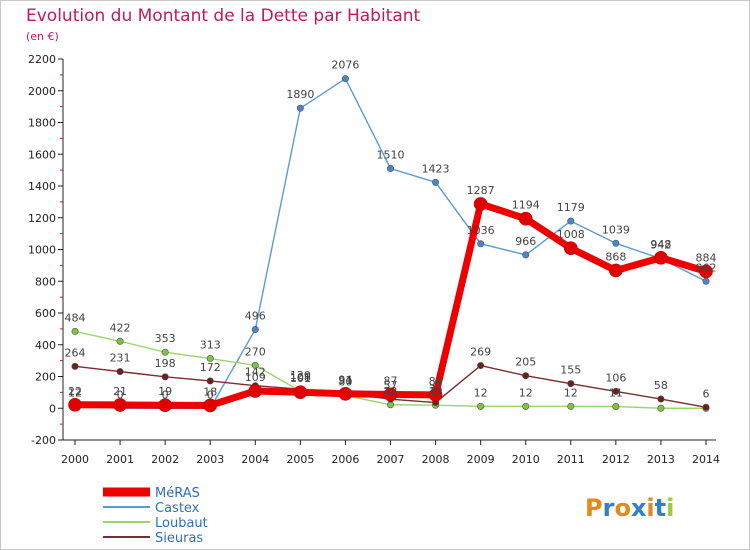 The width and height of the screenshot is (750, 550). What do you see at coordinates (615, 256) in the screenshot?
I see `data-label-m-ras: 868` at bounding box center [615, 256].